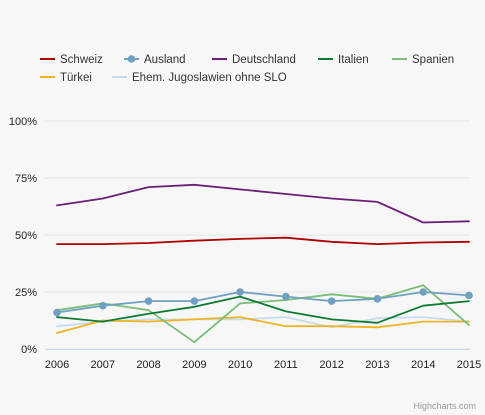  I want to click on x-tick-label: 2009, so click(194, 365).